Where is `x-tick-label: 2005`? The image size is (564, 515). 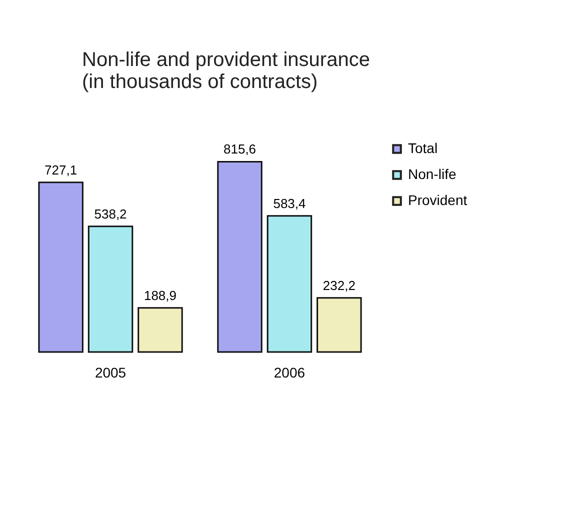 x-tick-label: 2005 is located at coordinates (110, 372).